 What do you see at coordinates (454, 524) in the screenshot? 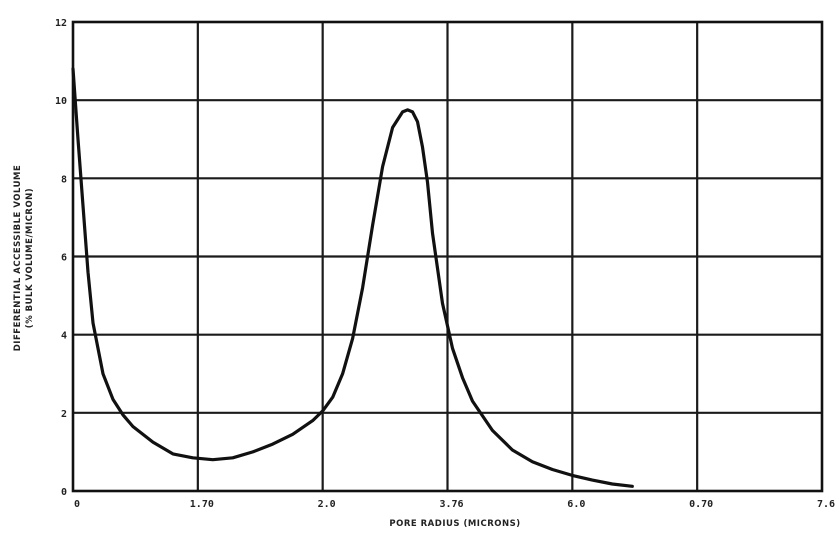
I see `x-axis-label: PORE RADIUS (MICRONS)` at bounding box center [454, 524].